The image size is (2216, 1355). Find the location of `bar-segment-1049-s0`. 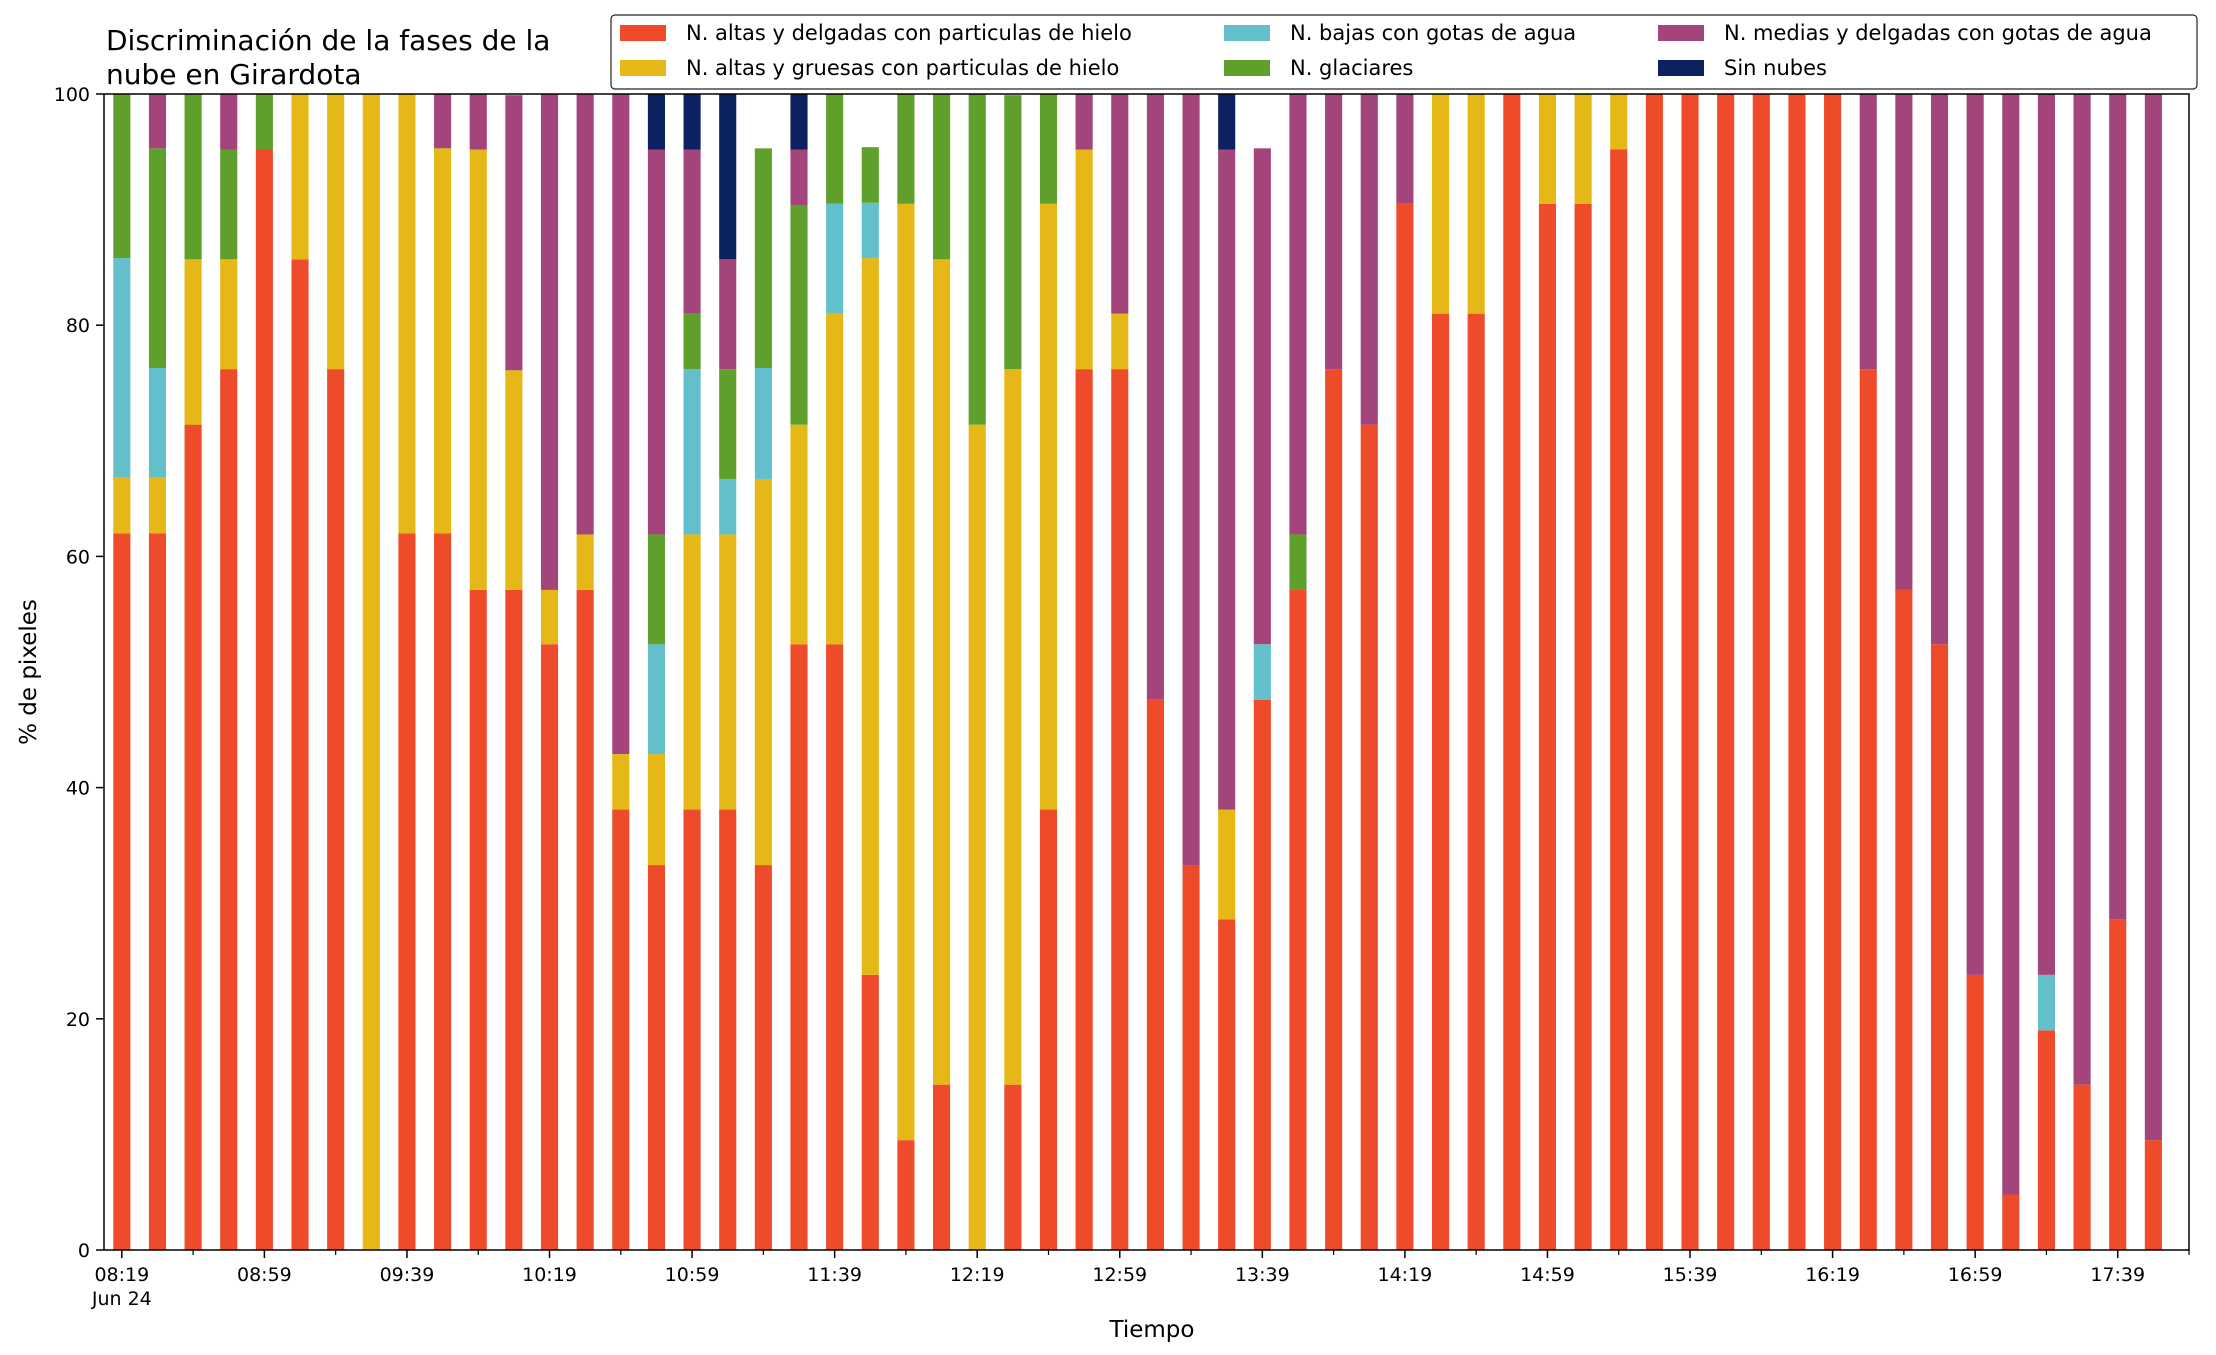

bar-segment-1049-s0 is located at coordinates (656, 1057).